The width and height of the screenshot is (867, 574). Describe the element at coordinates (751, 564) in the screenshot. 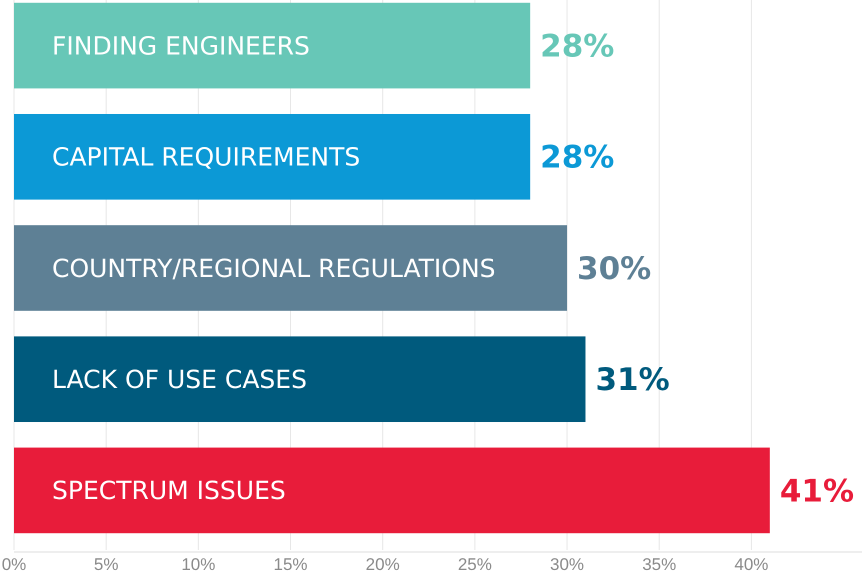

I see `x-tick-label: 40%` at that location.